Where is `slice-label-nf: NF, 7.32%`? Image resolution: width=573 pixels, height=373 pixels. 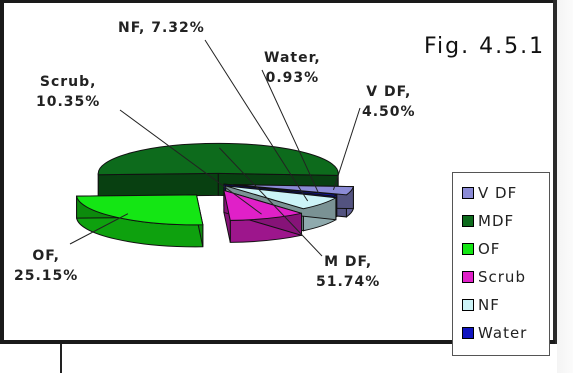 slice-label-nf: NF, 7.32% is located at coordinates (161, 28).